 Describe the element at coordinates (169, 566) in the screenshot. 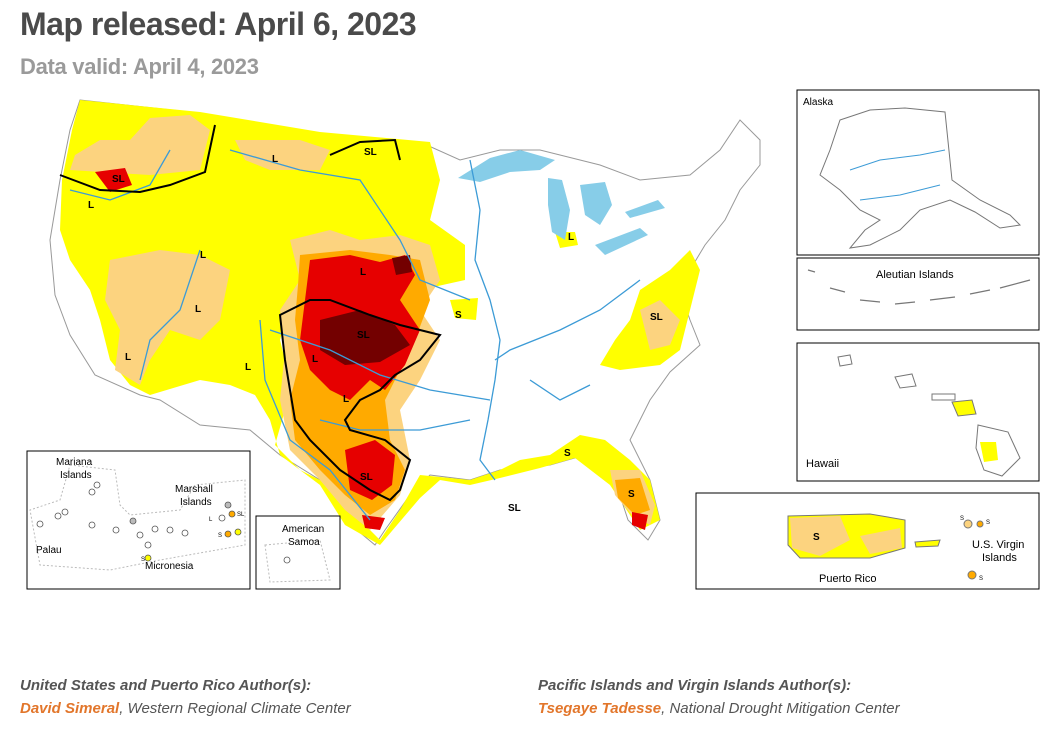

I see `micronesia-label: Micronesia` at that location.